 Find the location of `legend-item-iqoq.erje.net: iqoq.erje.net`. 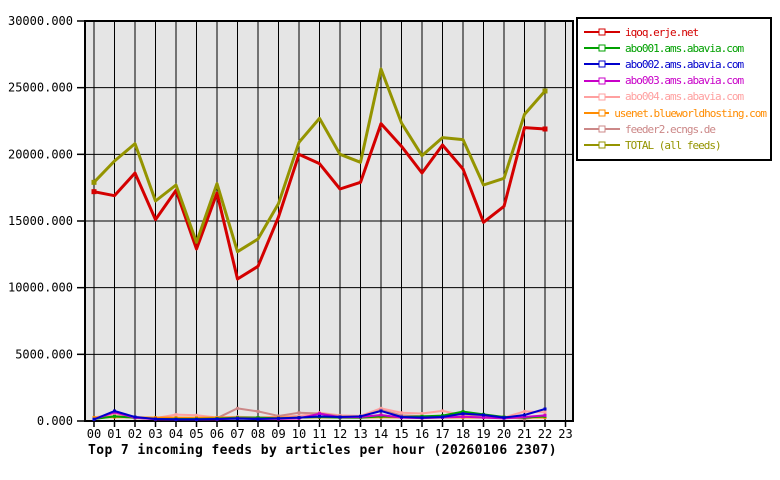

legend-item-iqoq.erje.net: iqoq.erje.net is located at coordinates (675, 32).